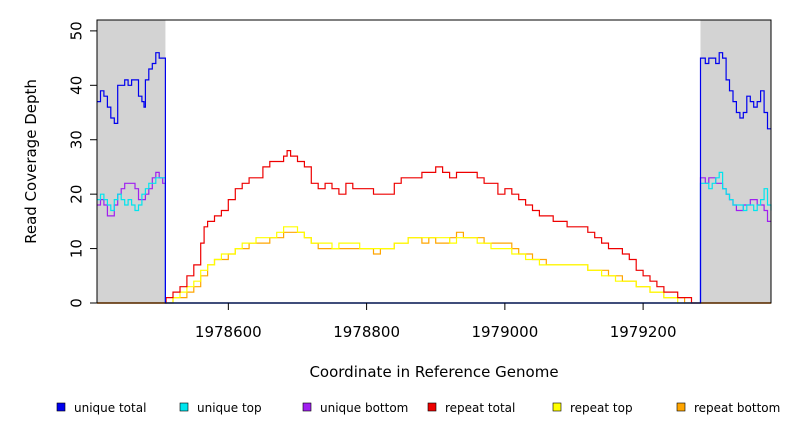 Image resolution: width=792 pixels, height=432 pixels. I want to click on y-tick-label: 30, so click(77, 139).